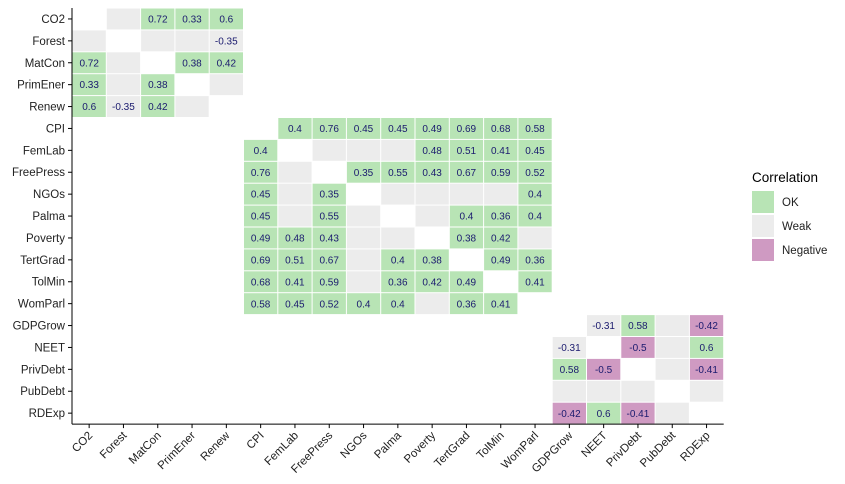 This screenshot has height=484, width=845. What do you see at coordinates (466, 194) in the screenshot?
I see `heatmap-cell-NGOs-TertGrad` at bounding box center [466, 194].